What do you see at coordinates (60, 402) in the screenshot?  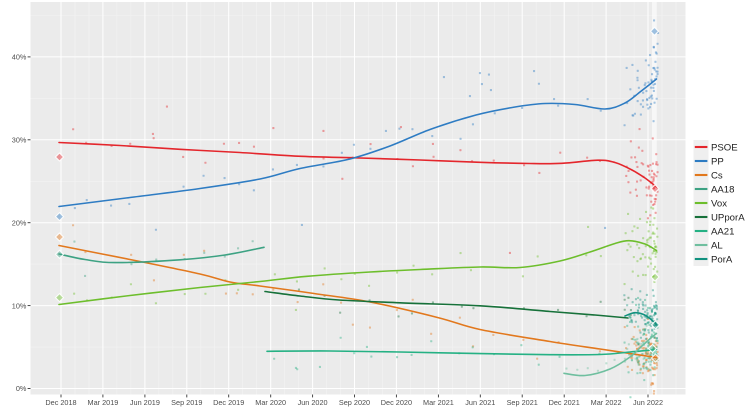 I see `svg-text: Dec 2018` at bounding box center [60, 402].